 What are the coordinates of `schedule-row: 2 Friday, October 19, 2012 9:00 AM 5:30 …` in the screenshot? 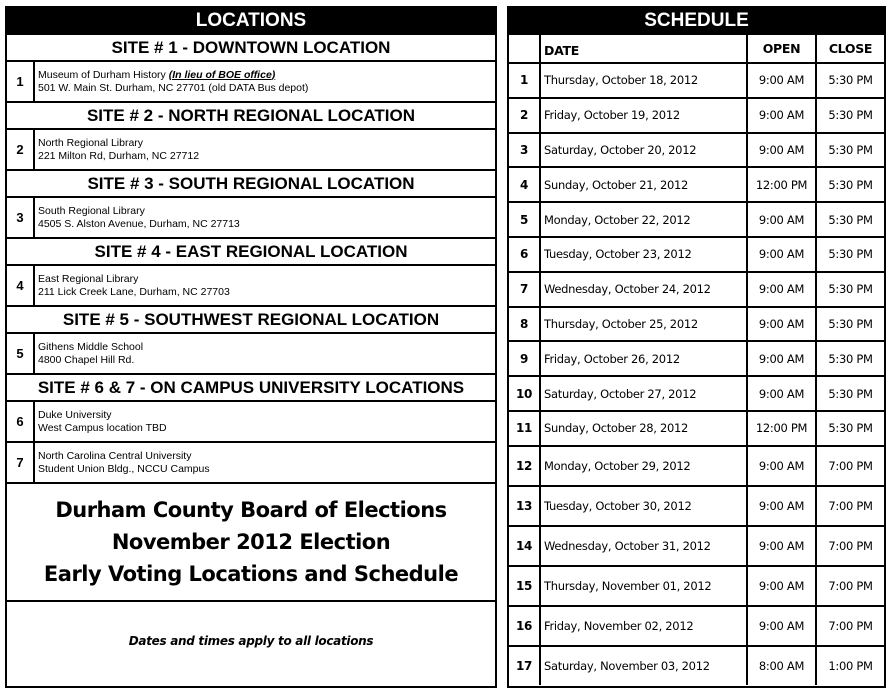 It's located at (696, 114).